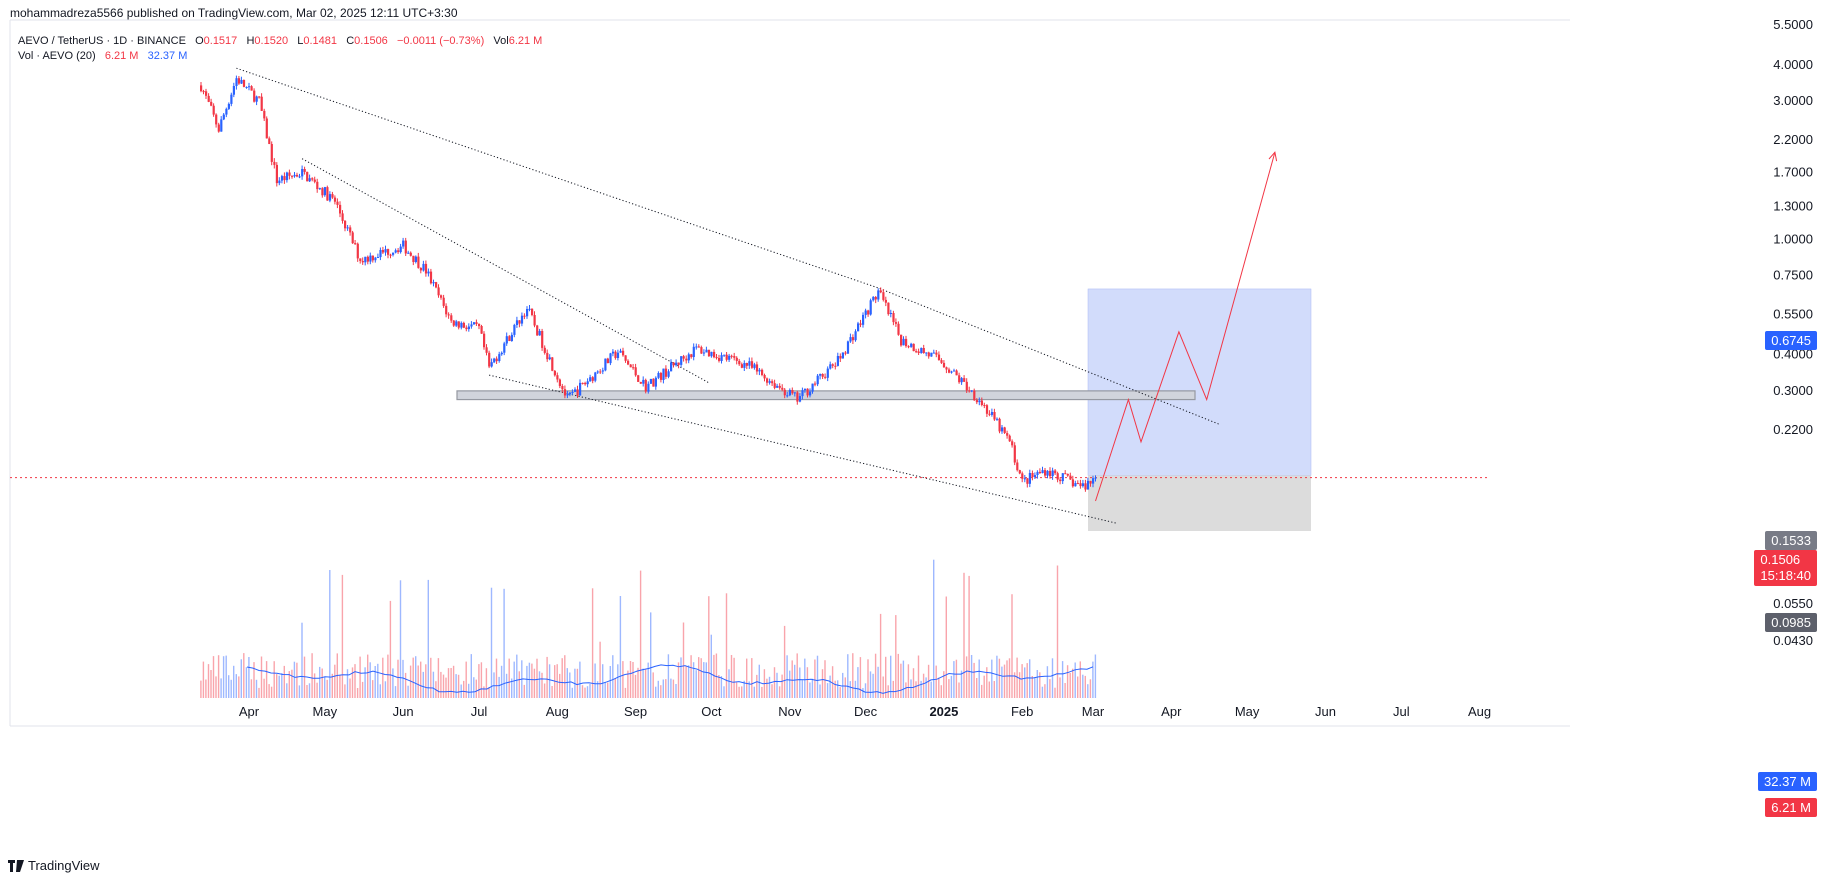  Describe the element at coordinates (1793, 603) in the screenshot. I see `price-tick-label: 0.0550` at that location.